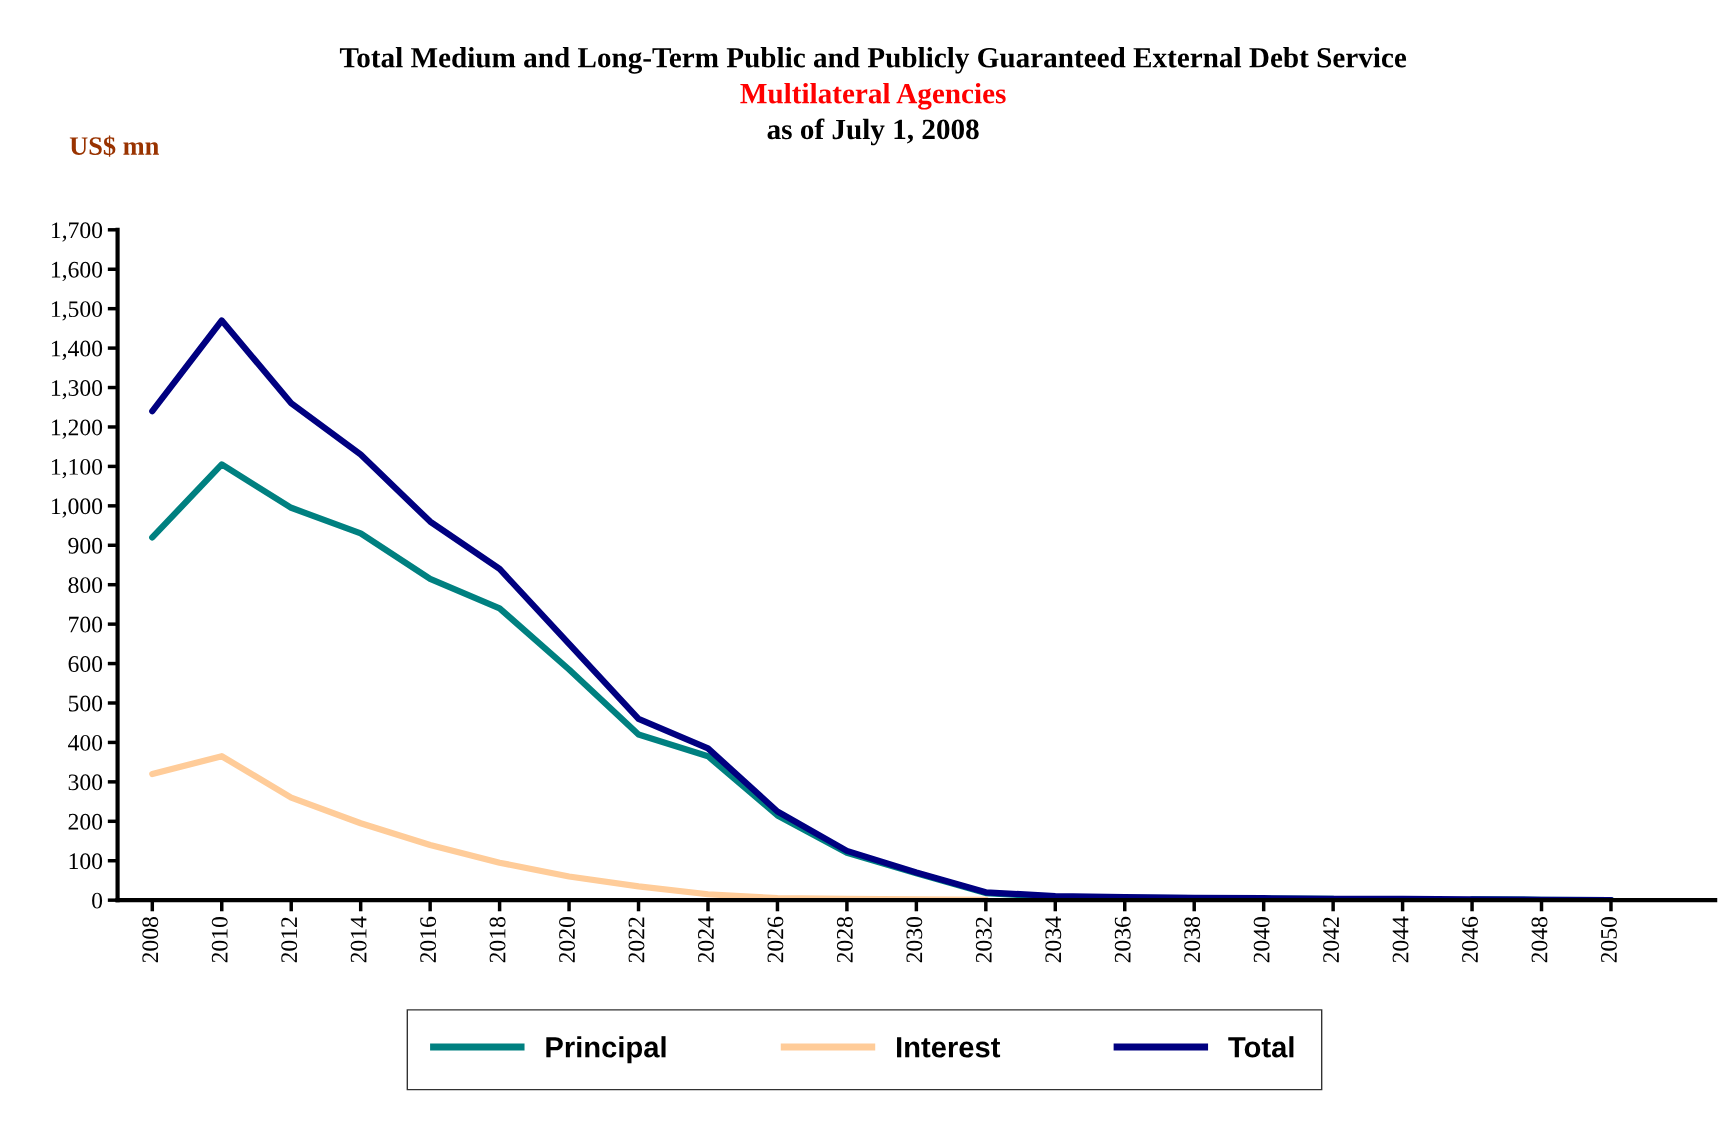 The width and height of the screenshot is (1729, 1121). Describe the element at coordinates (1470, 939) in the screenshot. I see `x-tick-label: 2046` at that location.